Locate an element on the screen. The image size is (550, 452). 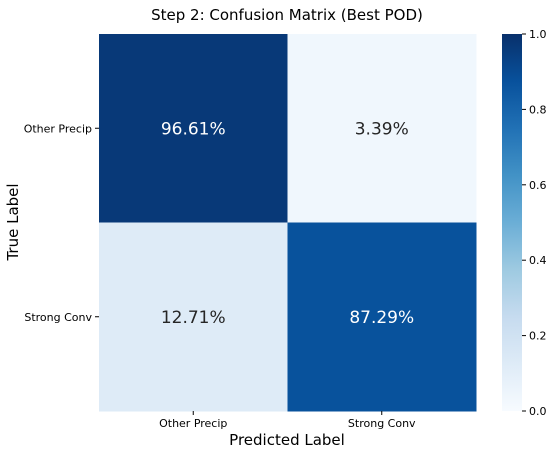
x-tick-label: Strong Conv is located at coordinates (382, 423).